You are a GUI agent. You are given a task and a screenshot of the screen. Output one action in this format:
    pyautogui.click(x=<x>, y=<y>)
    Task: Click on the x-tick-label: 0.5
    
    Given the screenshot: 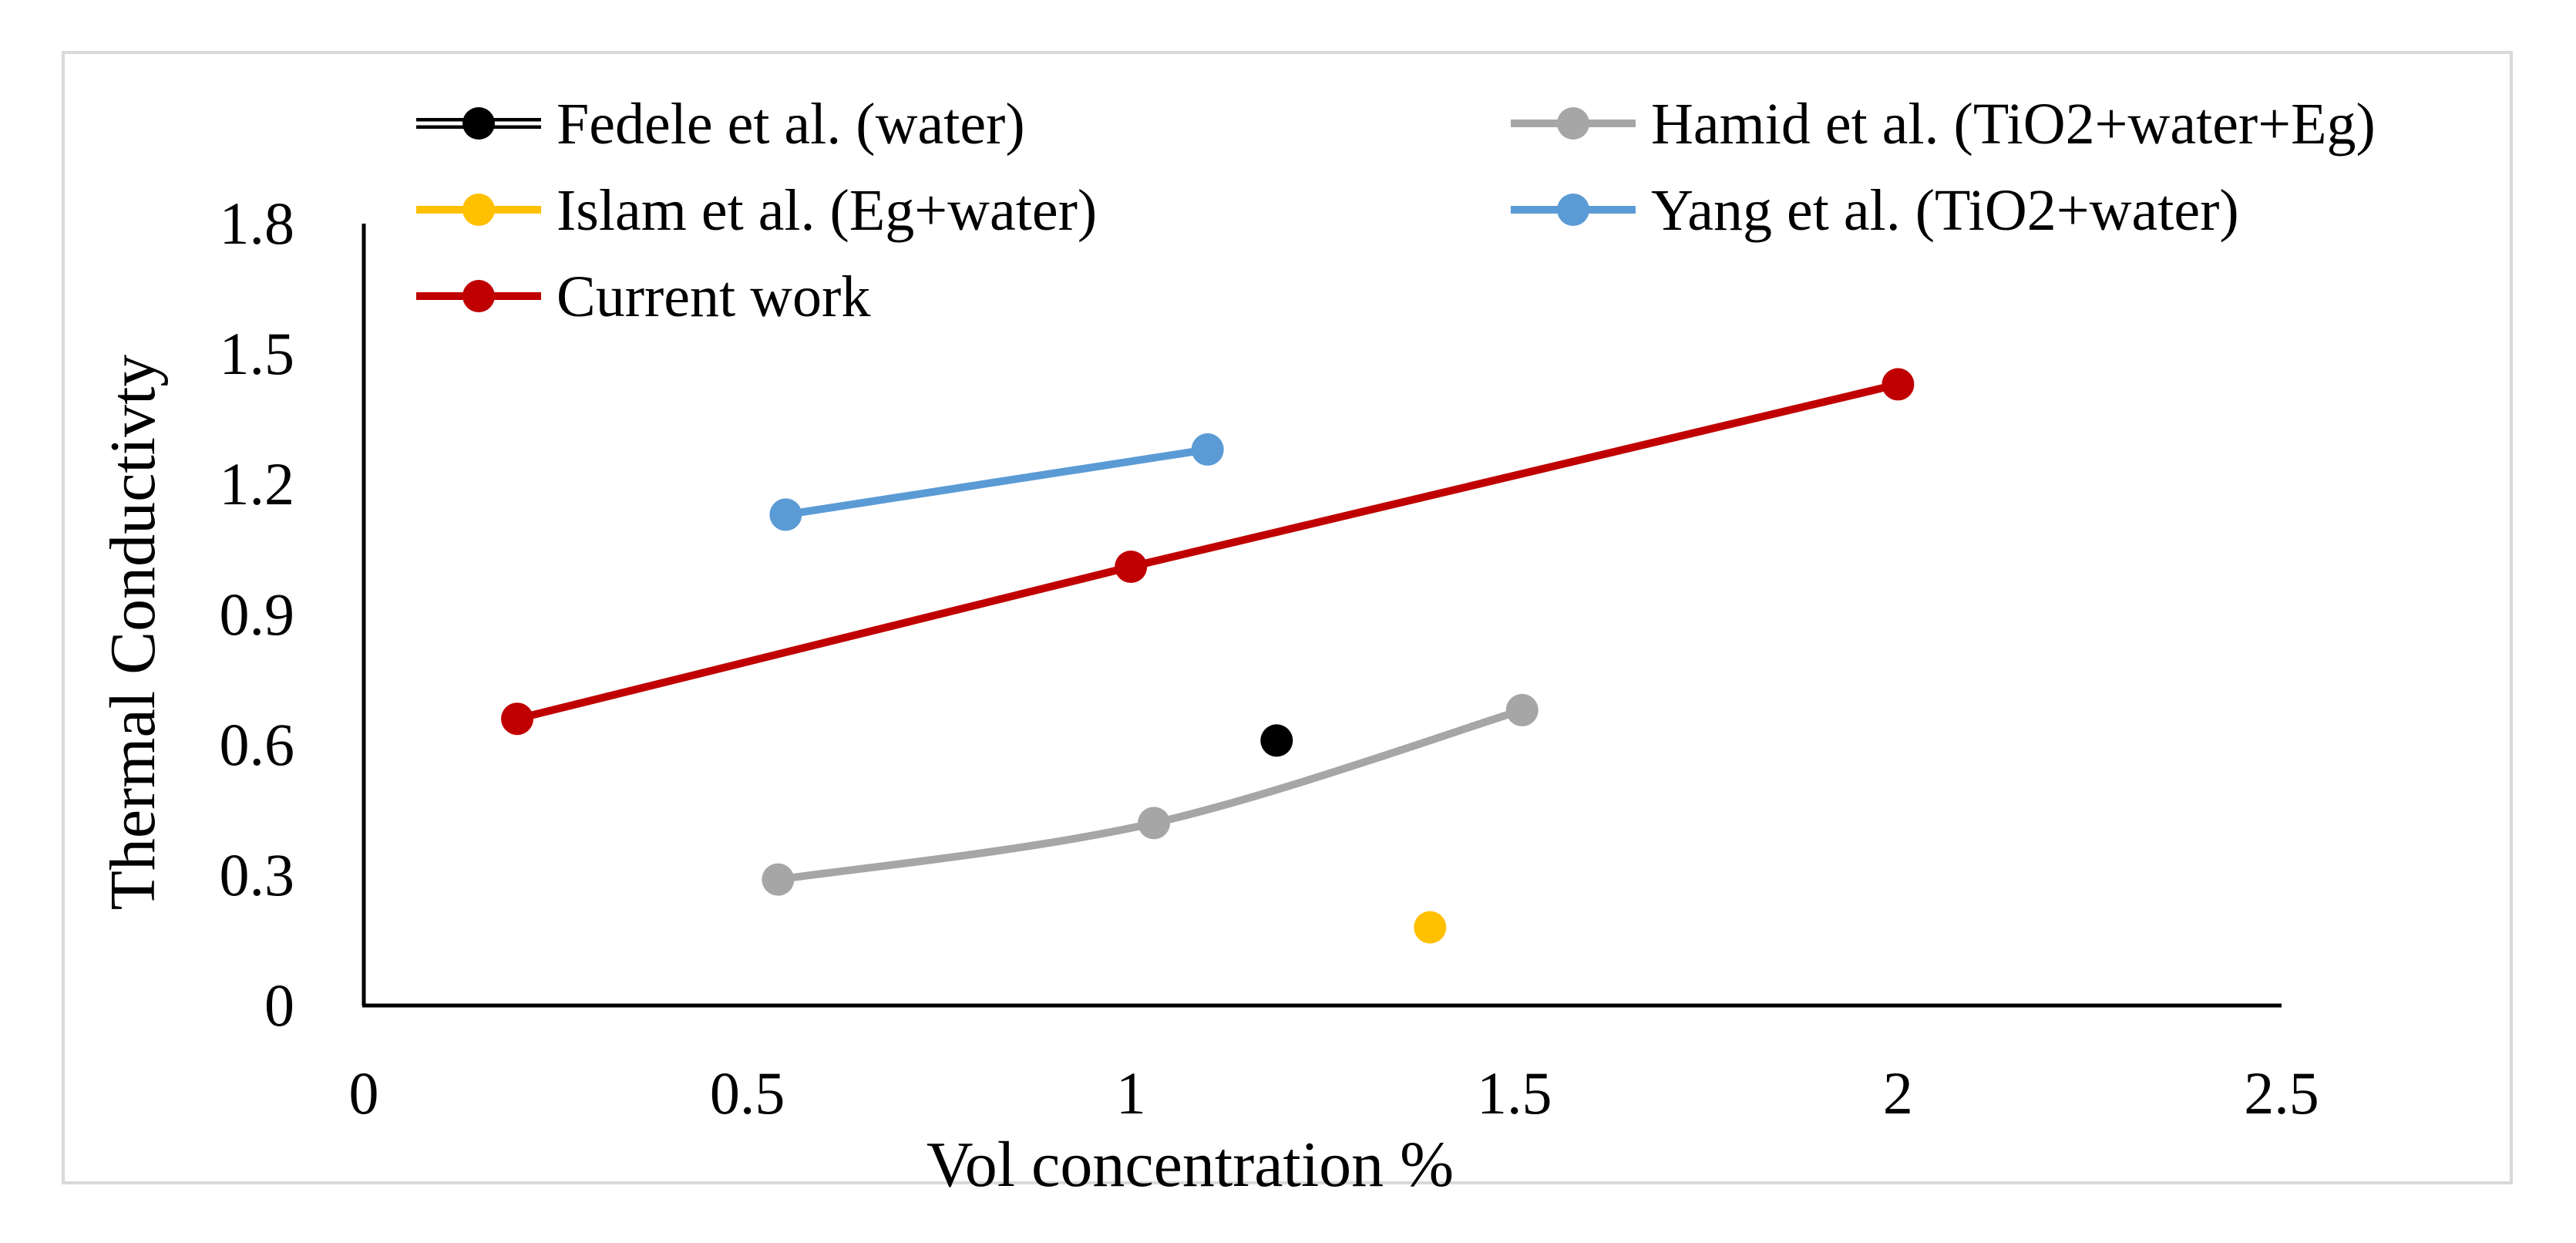 What is the action you would take?
    pyautogui.click(x=747, y=1093)
    